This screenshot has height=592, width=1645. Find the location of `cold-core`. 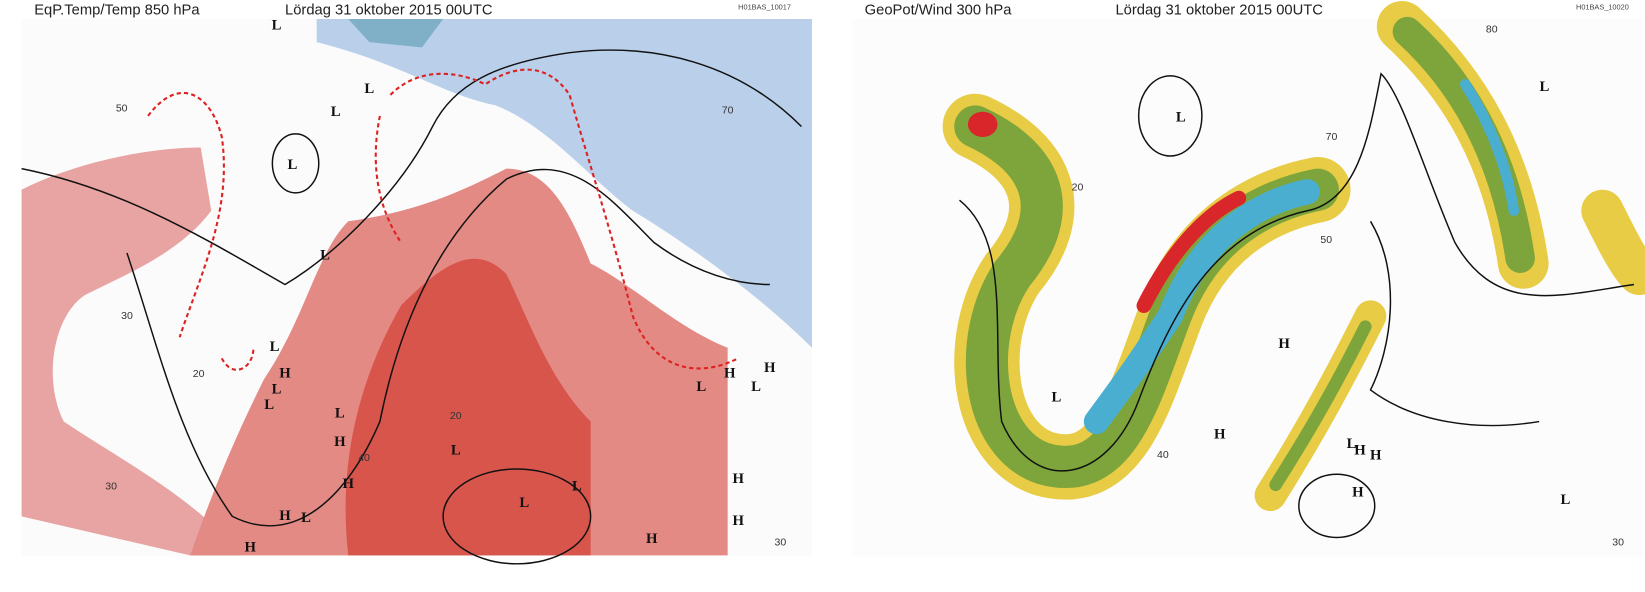

cold-core is located at coordinates (396, 33).